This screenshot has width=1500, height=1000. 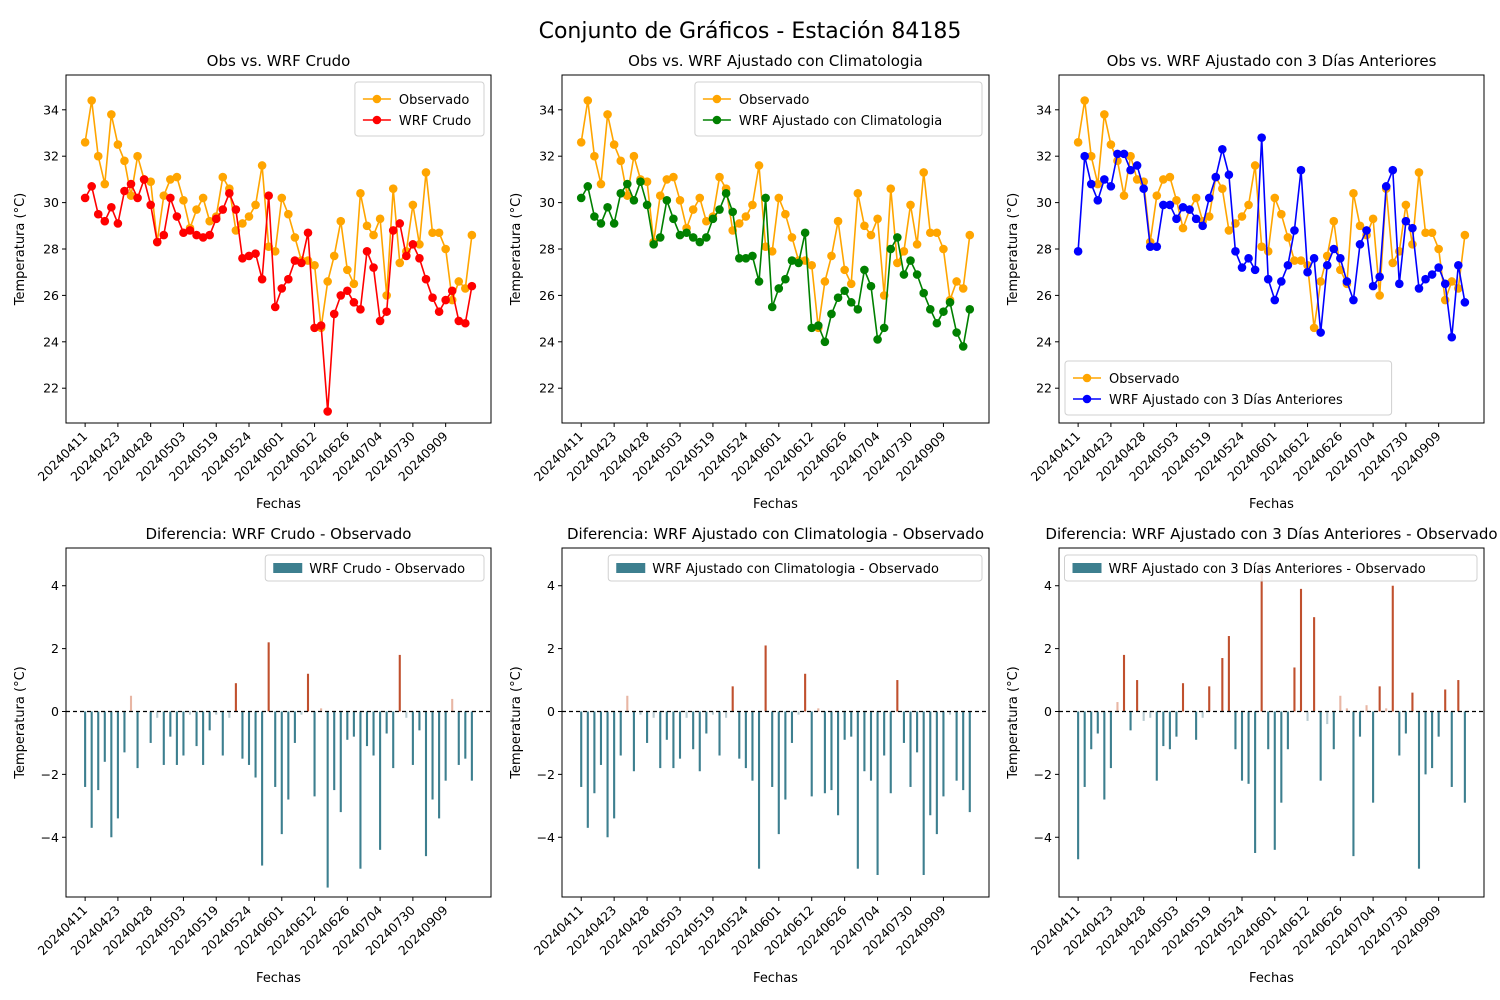 What do you see at coordinates (1144, 379) in the screenshot?
I see `legend-label: Observado` at bounding box center [1144, 379].